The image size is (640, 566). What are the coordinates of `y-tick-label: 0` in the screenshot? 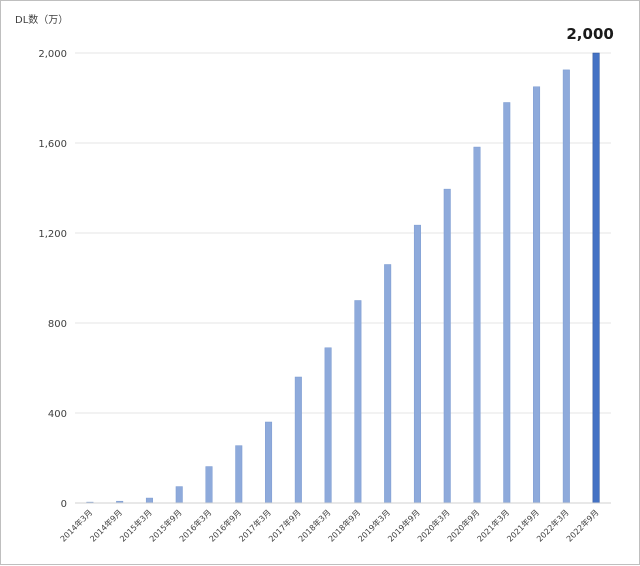 It's located at (64, 504).